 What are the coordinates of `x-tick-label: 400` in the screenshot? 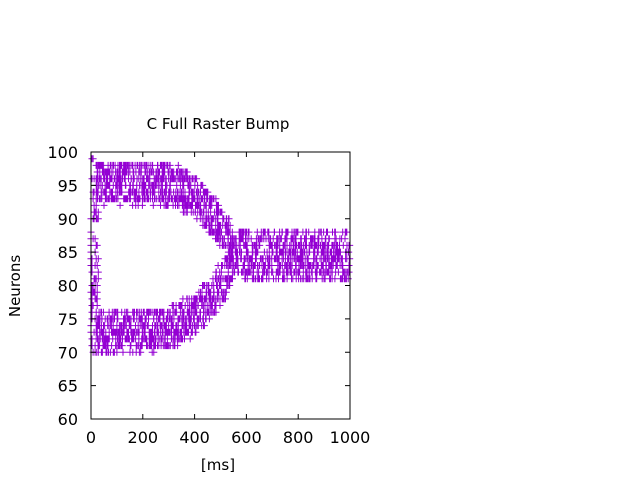 It's located at (194, 437).